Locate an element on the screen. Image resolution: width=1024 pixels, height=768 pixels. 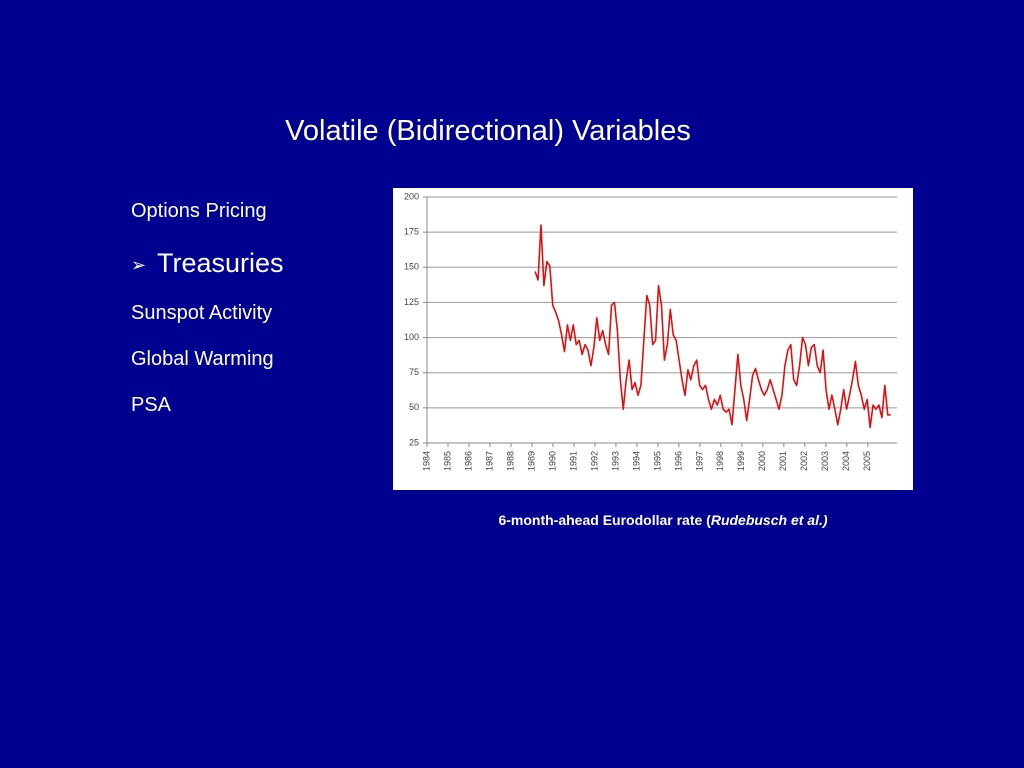
x-tick-label: 1994 is located at coordinates (636, 461).